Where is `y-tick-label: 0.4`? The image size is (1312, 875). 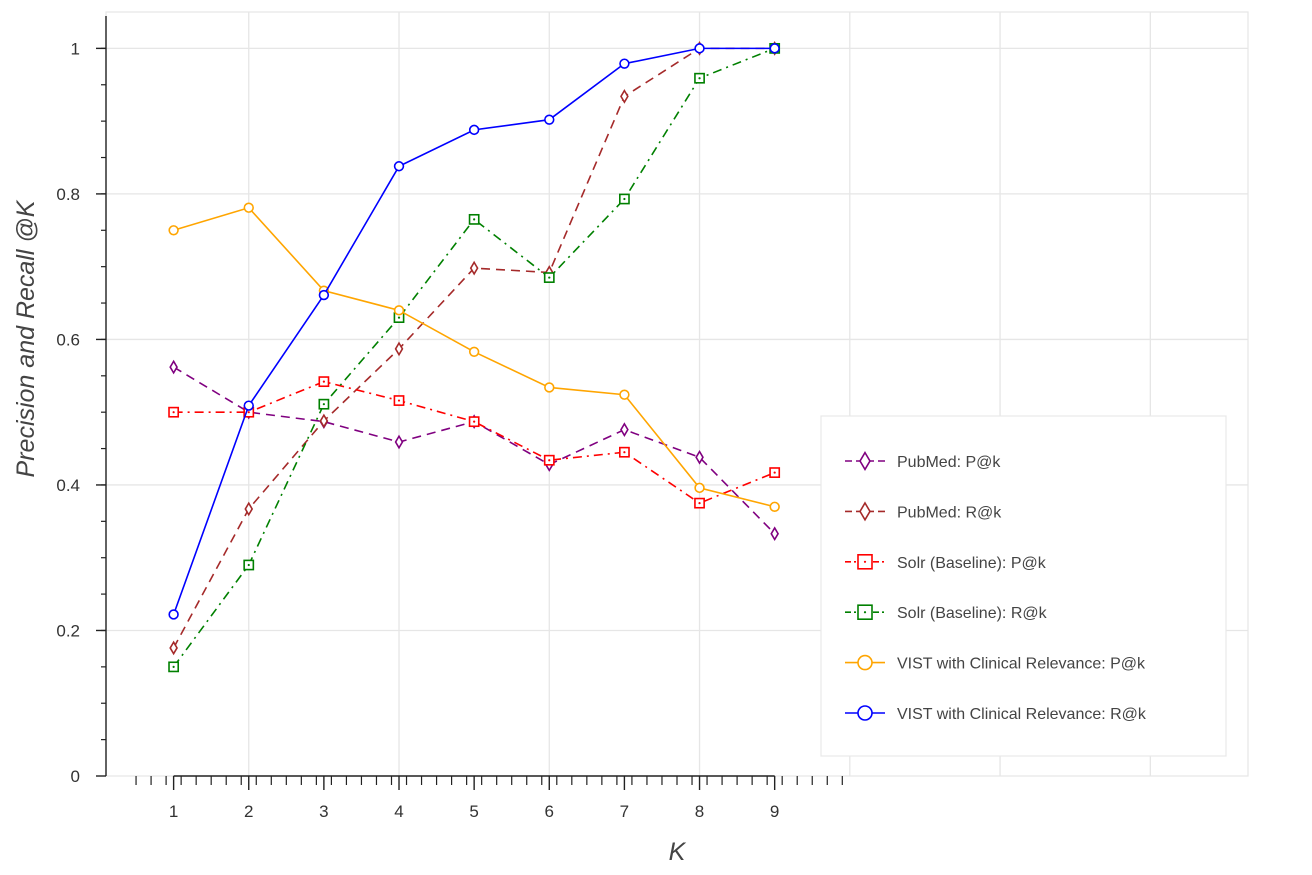
y-tick-label: 0.4 is located at coordinates (68, 485).